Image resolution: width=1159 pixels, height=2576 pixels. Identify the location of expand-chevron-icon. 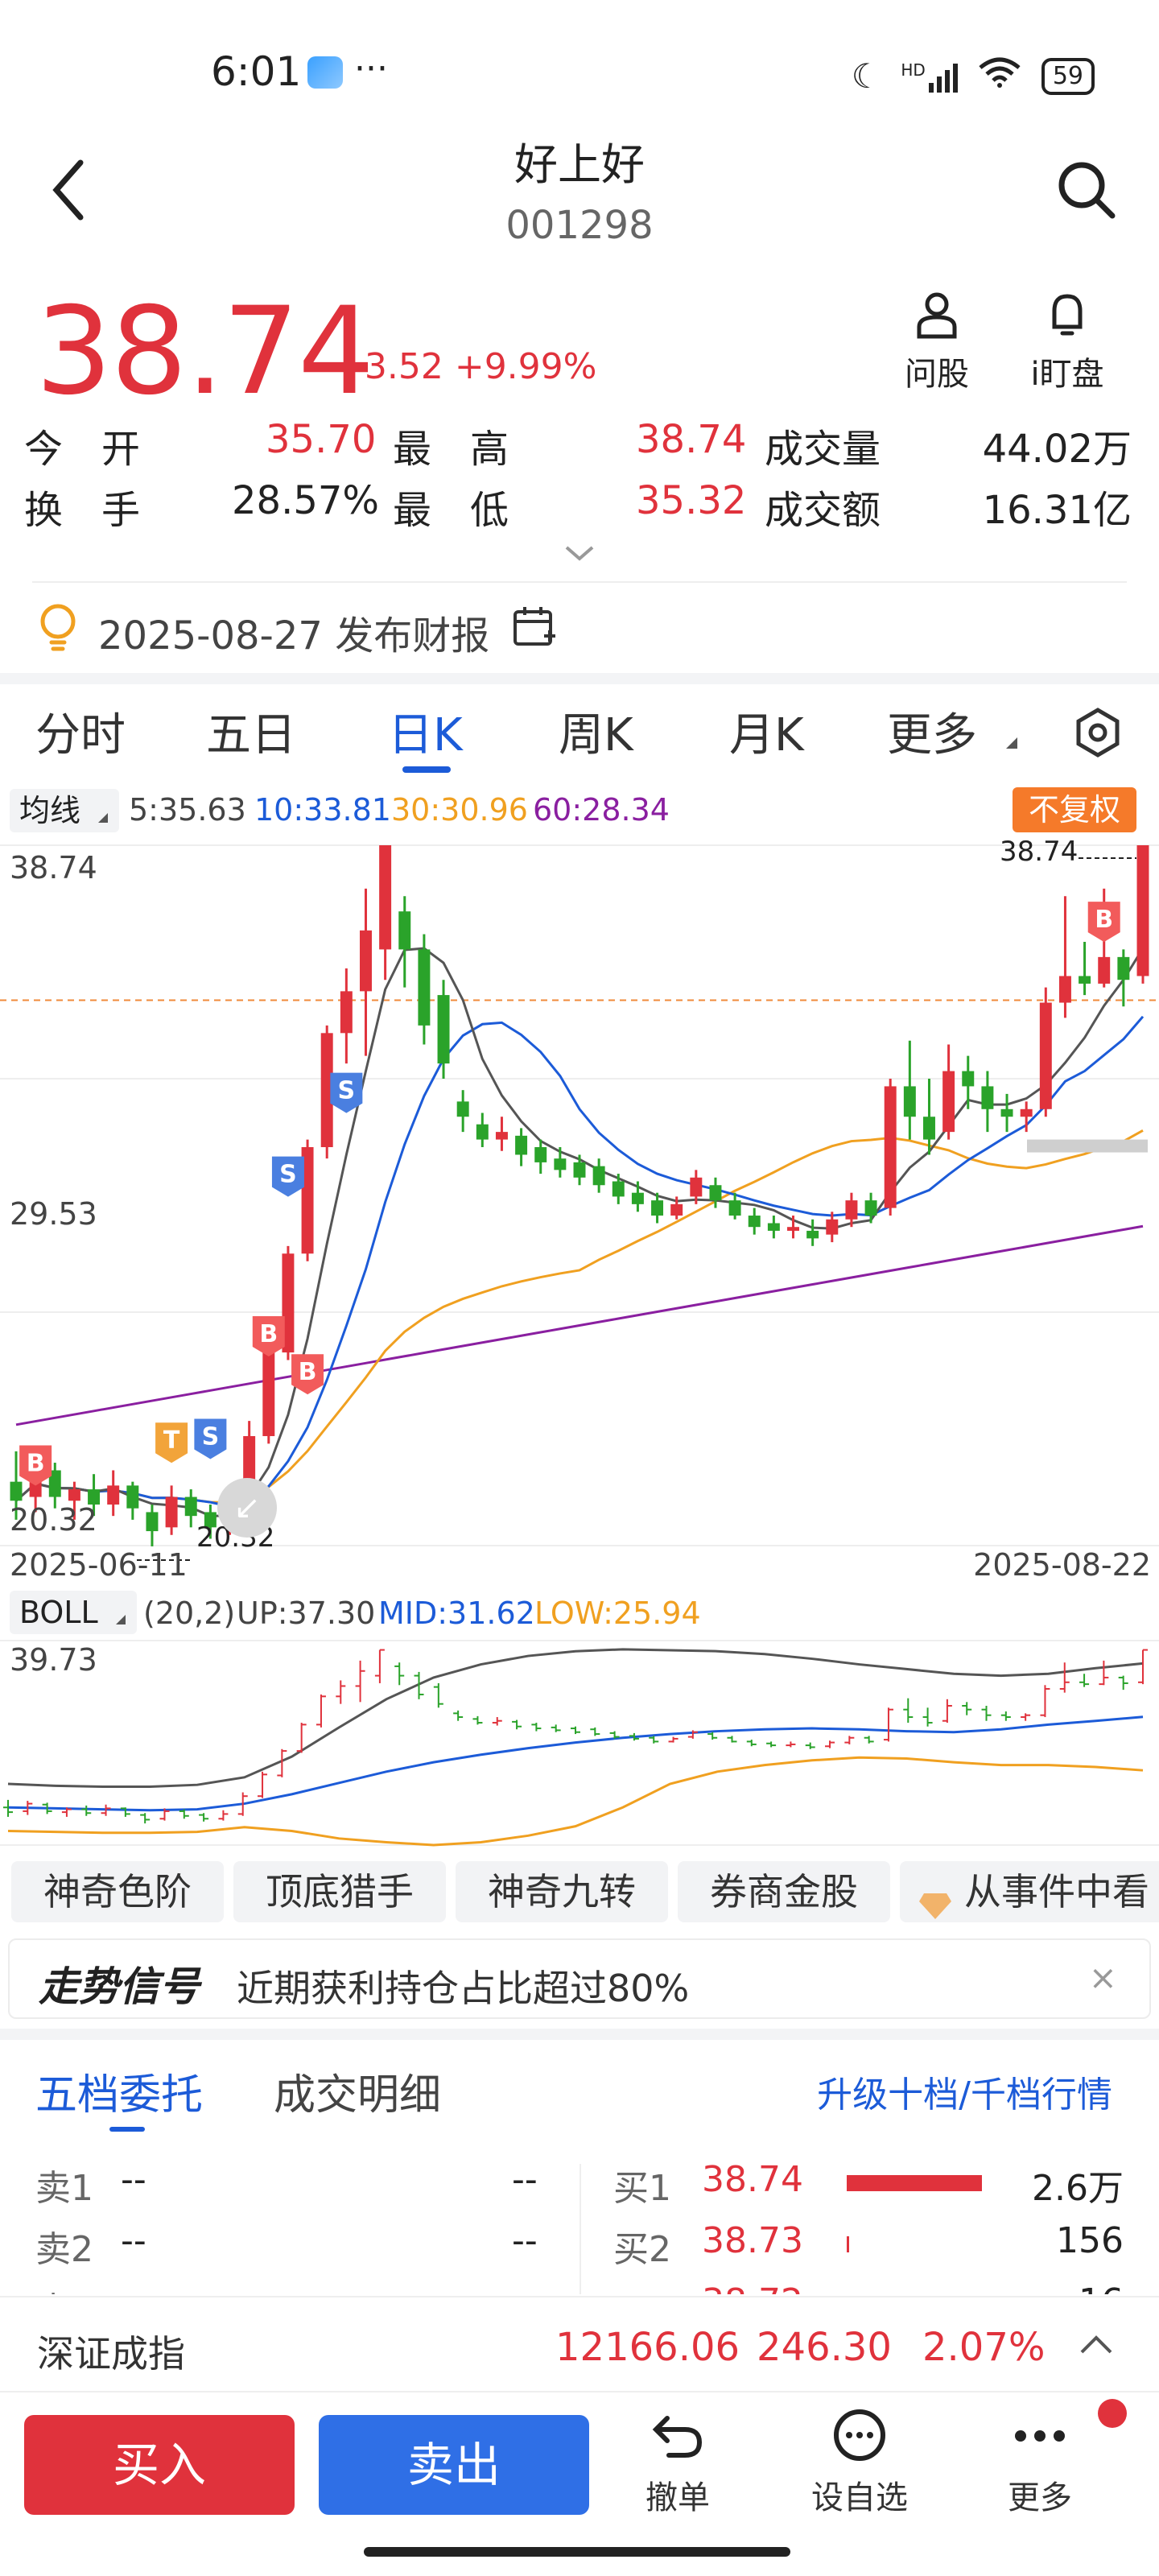
(579, 555).